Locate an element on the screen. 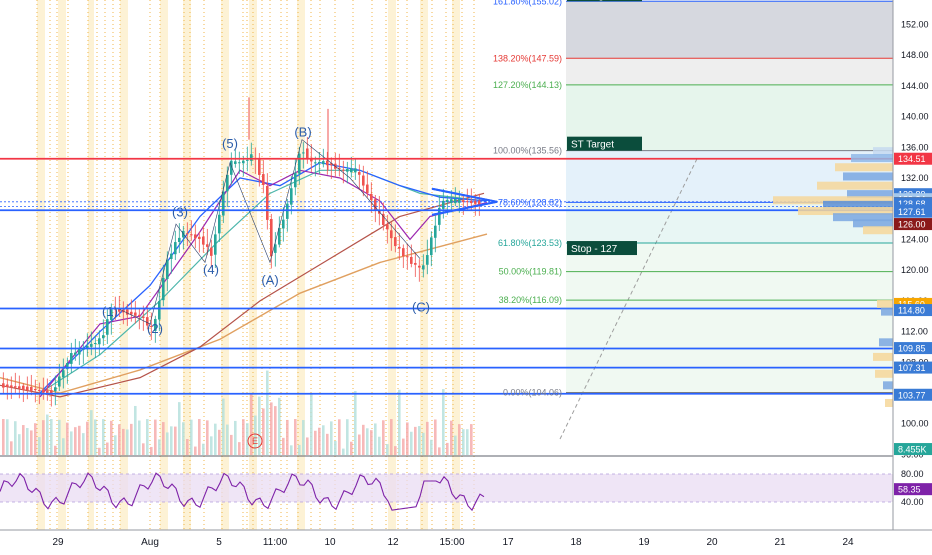  price-axis-bg is located at coordinates (912, 275).